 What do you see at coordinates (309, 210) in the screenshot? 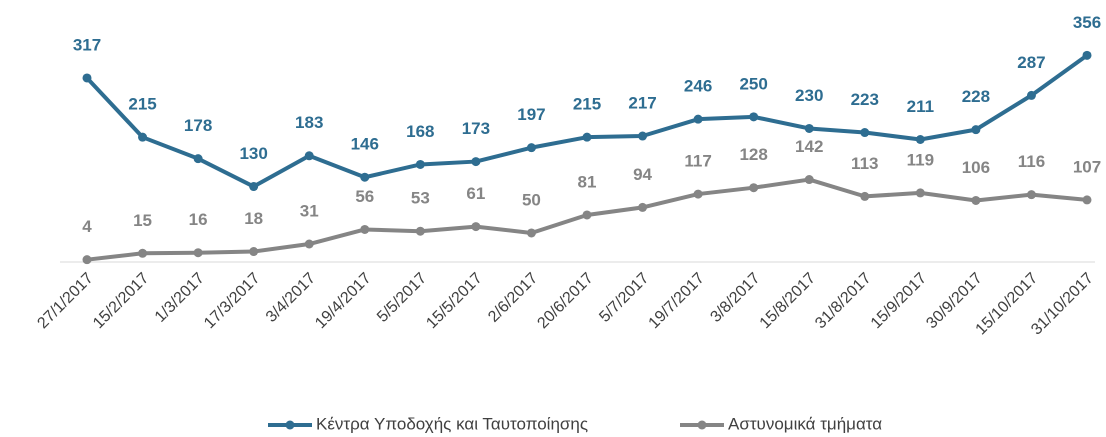
I see `data-label: 31` at bounding box center [309, 210].